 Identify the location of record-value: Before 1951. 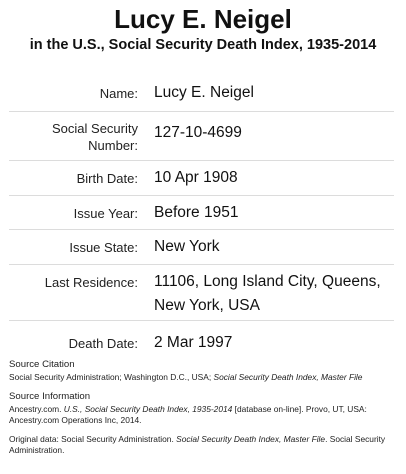
(196, 212).